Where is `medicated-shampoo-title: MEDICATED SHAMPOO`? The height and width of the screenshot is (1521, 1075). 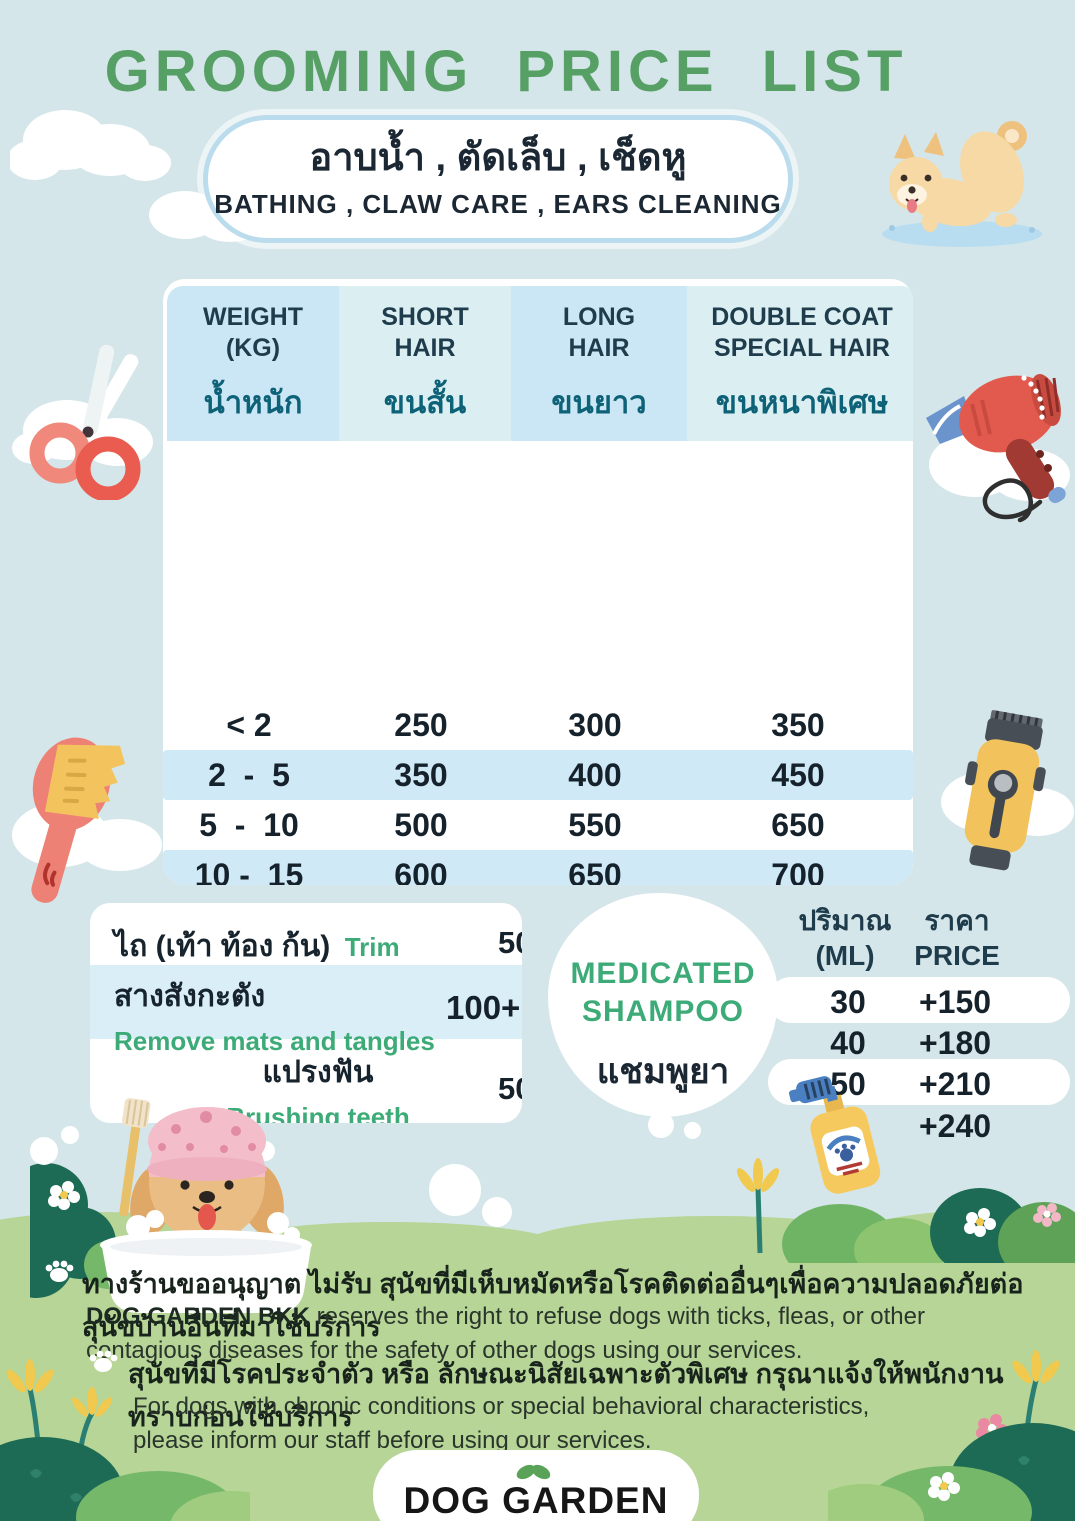 medicated-shampoo-title: MEDICATED SHAMPOO is located at coordinates (663, 992).